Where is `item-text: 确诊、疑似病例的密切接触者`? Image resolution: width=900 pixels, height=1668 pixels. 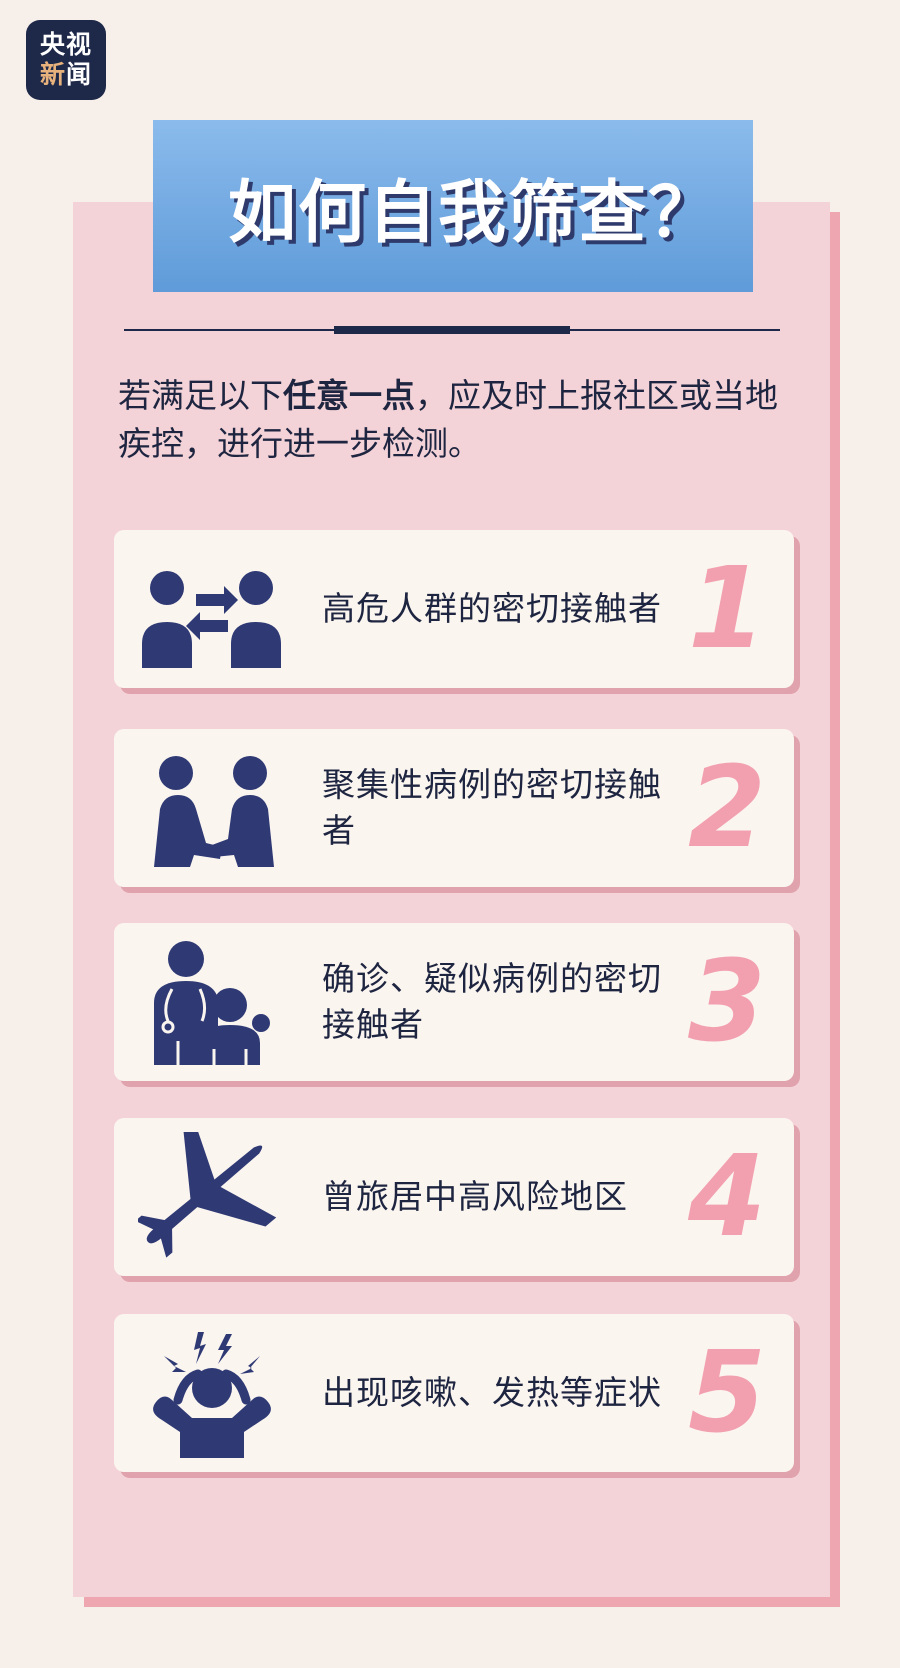 item-text: 确诊、疑似病例的密切接触者 is located at coordinates (492, 1001).